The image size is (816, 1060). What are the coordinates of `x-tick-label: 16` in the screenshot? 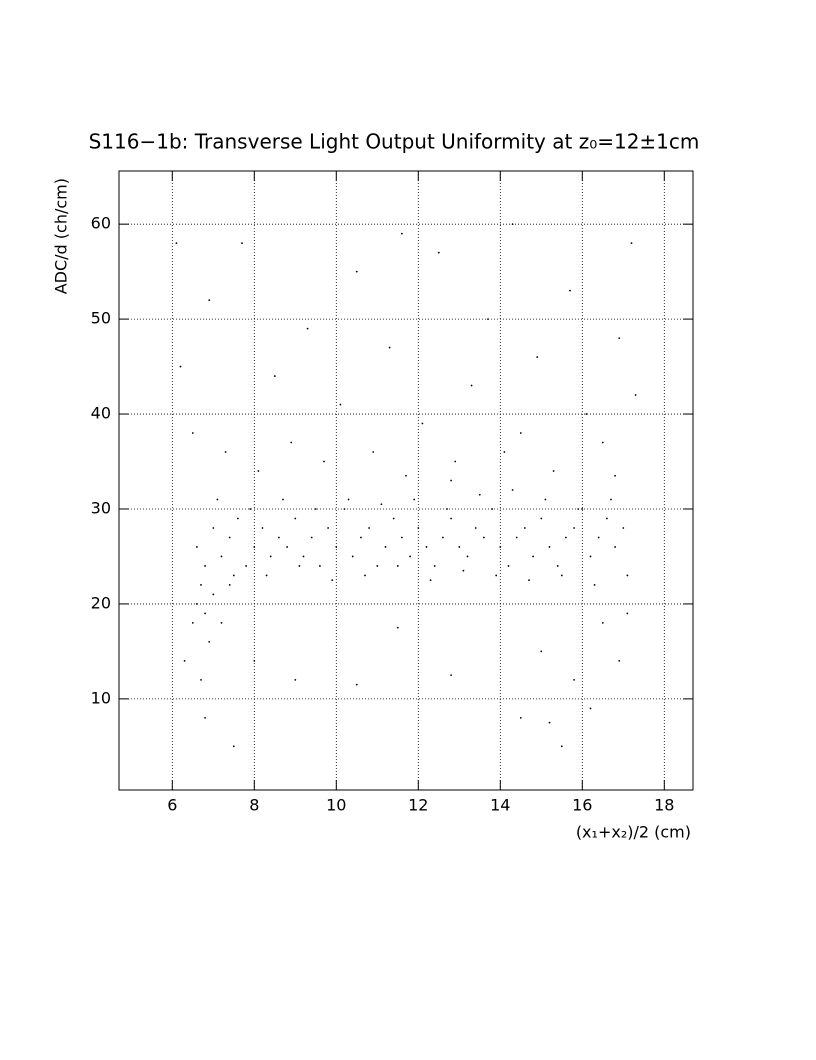 It's located at (582, 805).